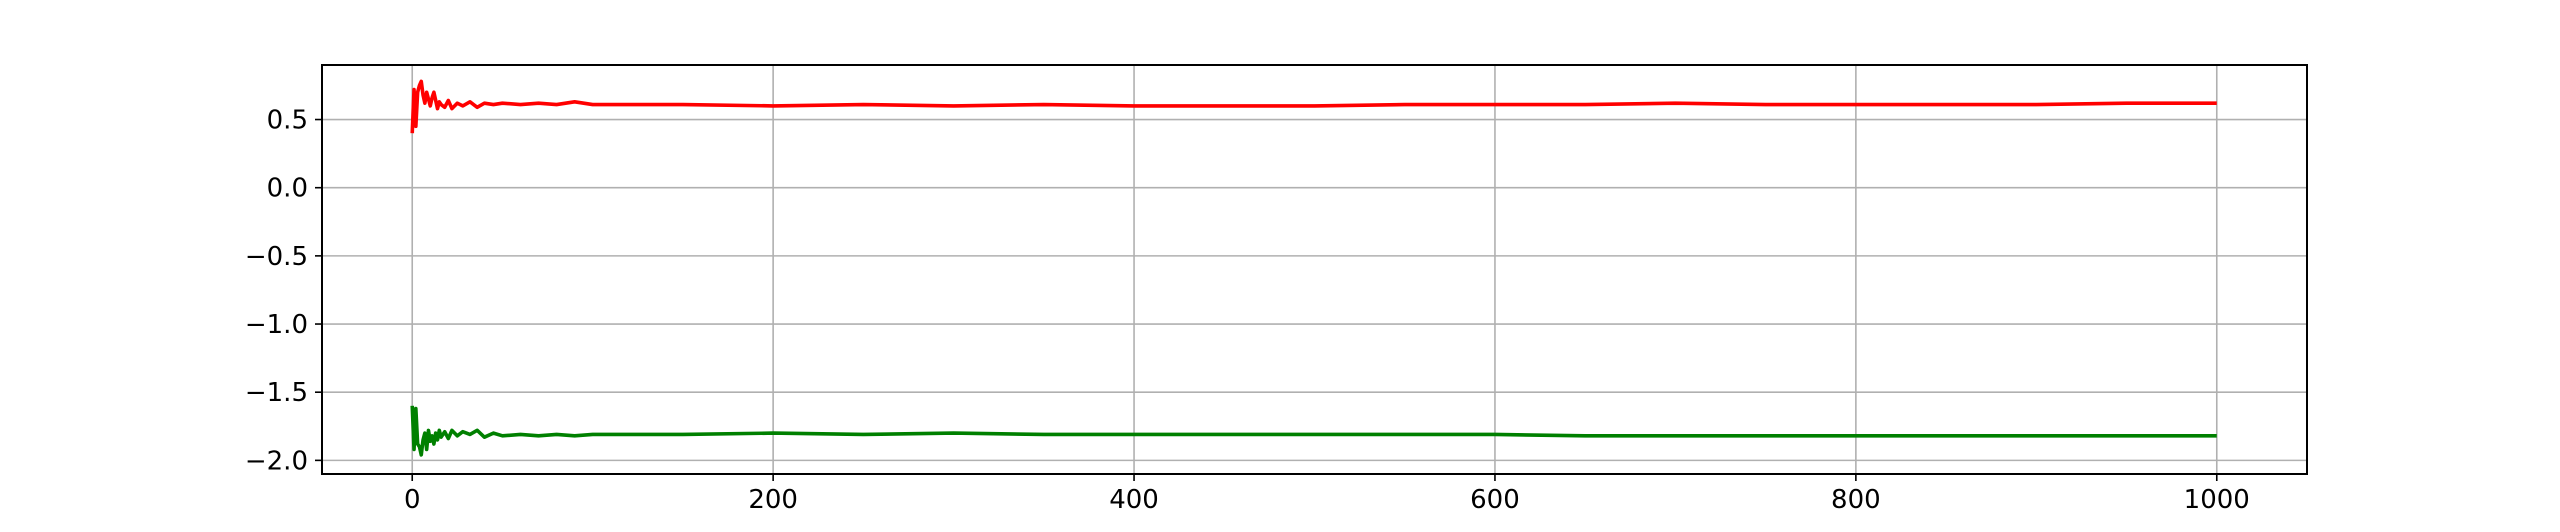 This screenshot has height=532, width=2560. Describe the element at coordinates (283, 291) in the screenshot. I see `y-axis-ticks: 0.5 0.0 −0.5 −1.0 −1.5 −2.0` at that location.